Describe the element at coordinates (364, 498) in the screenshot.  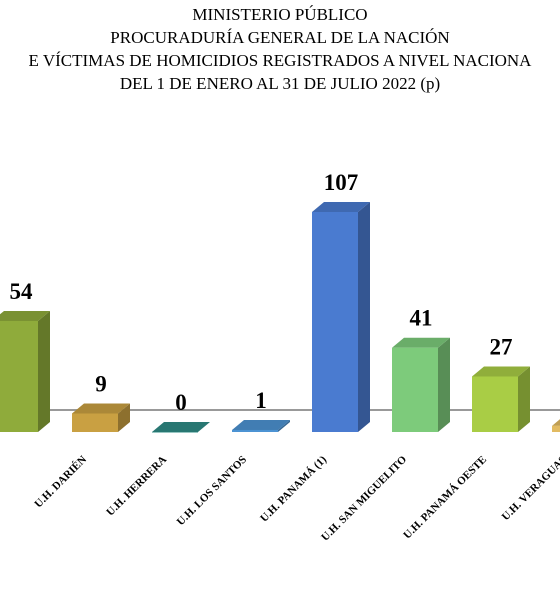
I see `category-label: U.H. SAN MIGUELITO` at that location.